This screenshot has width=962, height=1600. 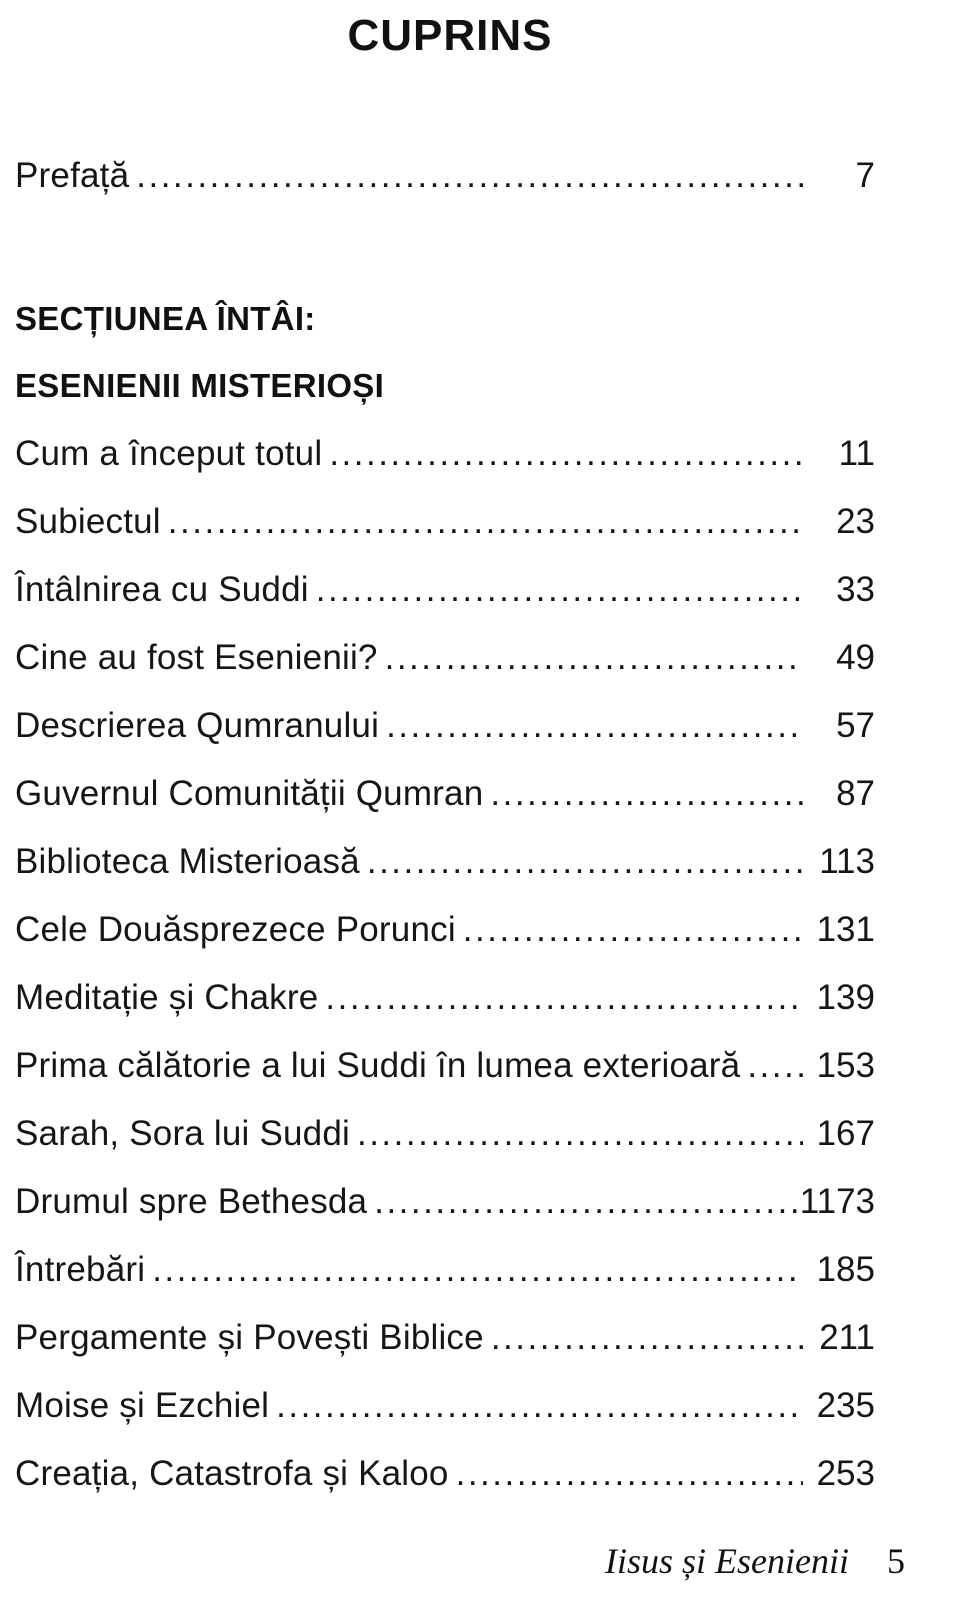 What do you see at coordinates (845, 1473) in the screenshot?
I see `toc-entry-page: 253` at bounding box center [845, 1473].